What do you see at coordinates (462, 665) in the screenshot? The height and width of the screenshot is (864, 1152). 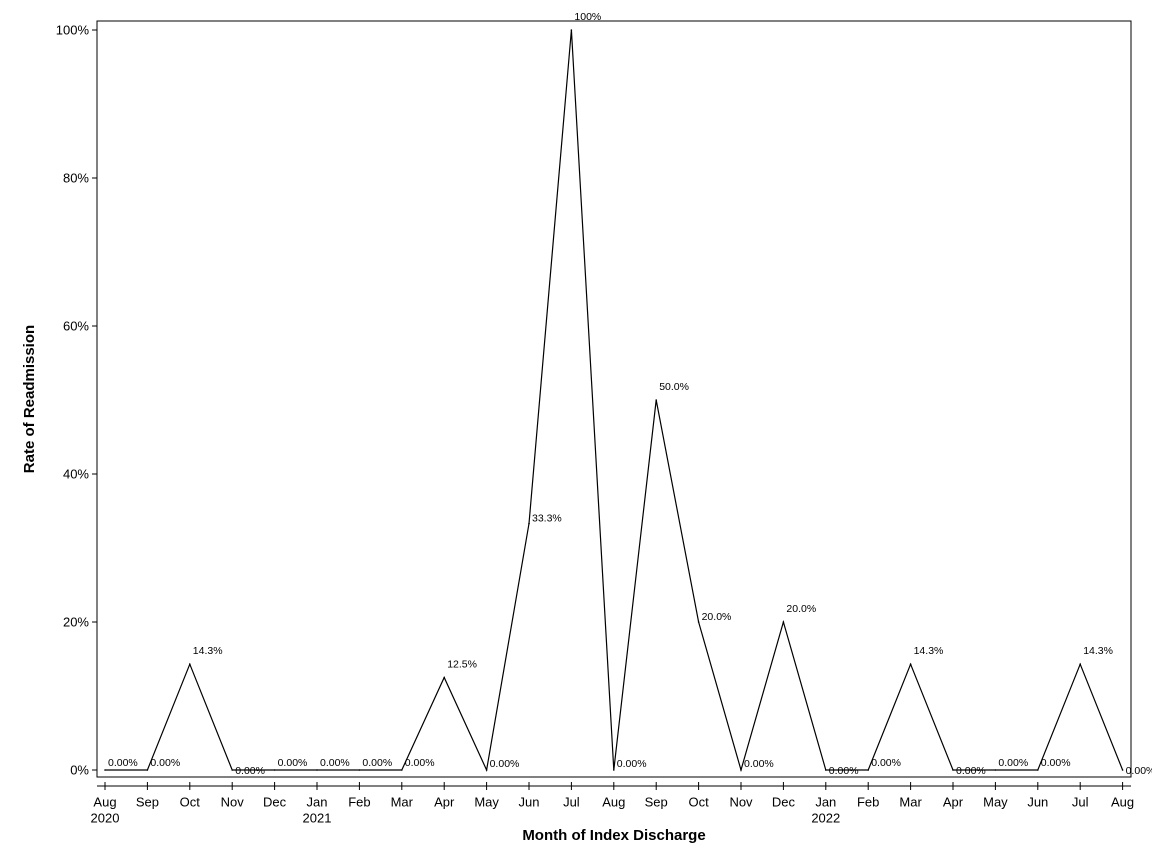 I see `data-label: 12.5%` at bounding box center [462, 665].